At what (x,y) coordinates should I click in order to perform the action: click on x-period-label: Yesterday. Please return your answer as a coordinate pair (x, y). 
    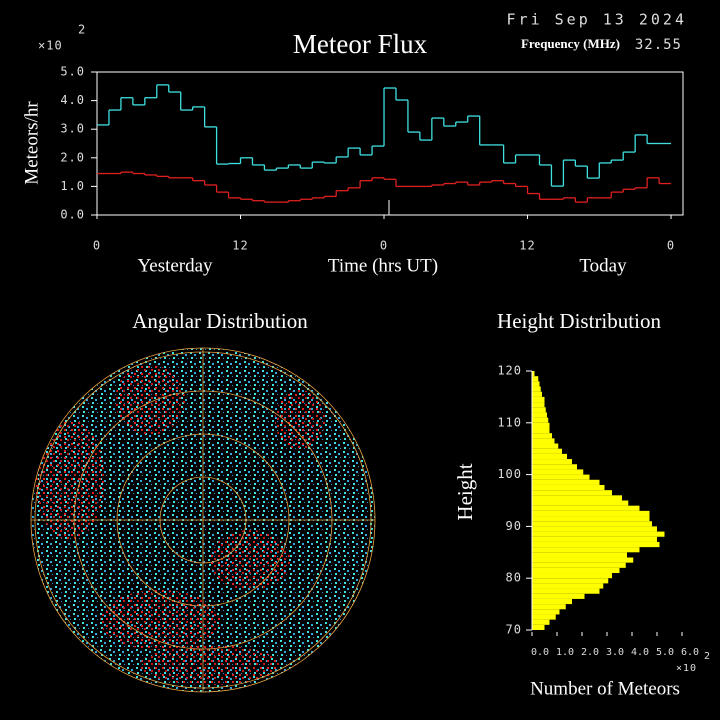
    Looking at the image, I should click on (175, 265).